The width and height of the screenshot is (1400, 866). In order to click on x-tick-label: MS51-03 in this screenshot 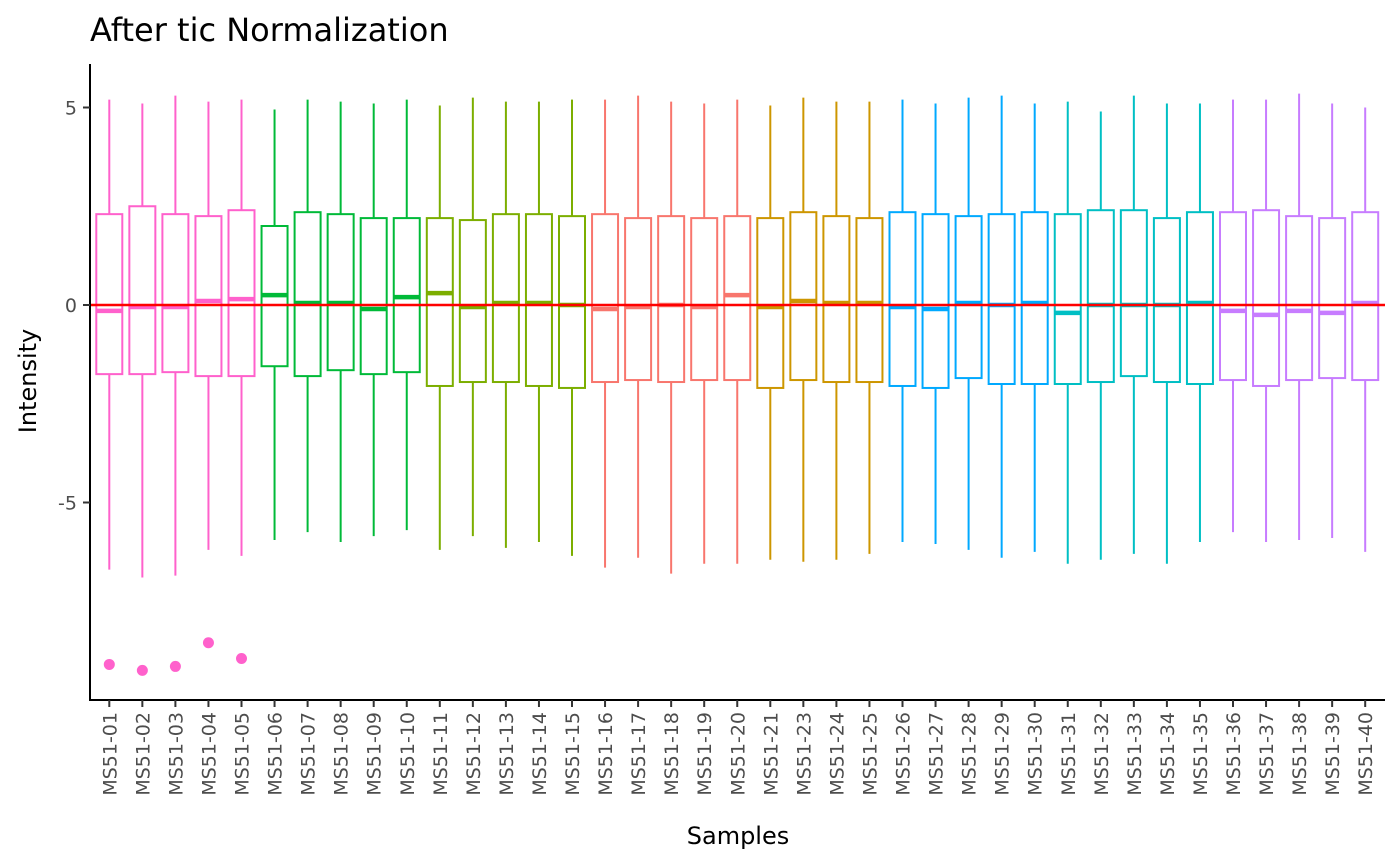, I will do `click(176, 754)`.